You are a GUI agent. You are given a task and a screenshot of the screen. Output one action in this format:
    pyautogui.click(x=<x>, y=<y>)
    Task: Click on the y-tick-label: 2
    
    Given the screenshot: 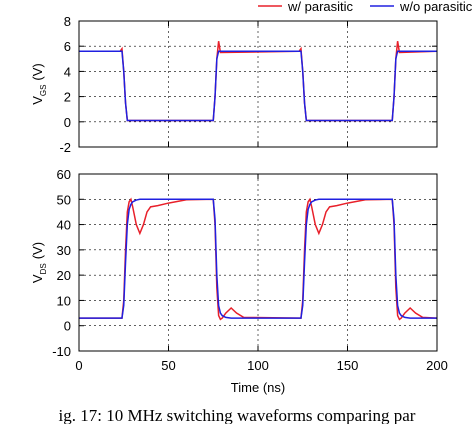 What is the action you would take?
    pyautogui.click(x=67, y=97)
    